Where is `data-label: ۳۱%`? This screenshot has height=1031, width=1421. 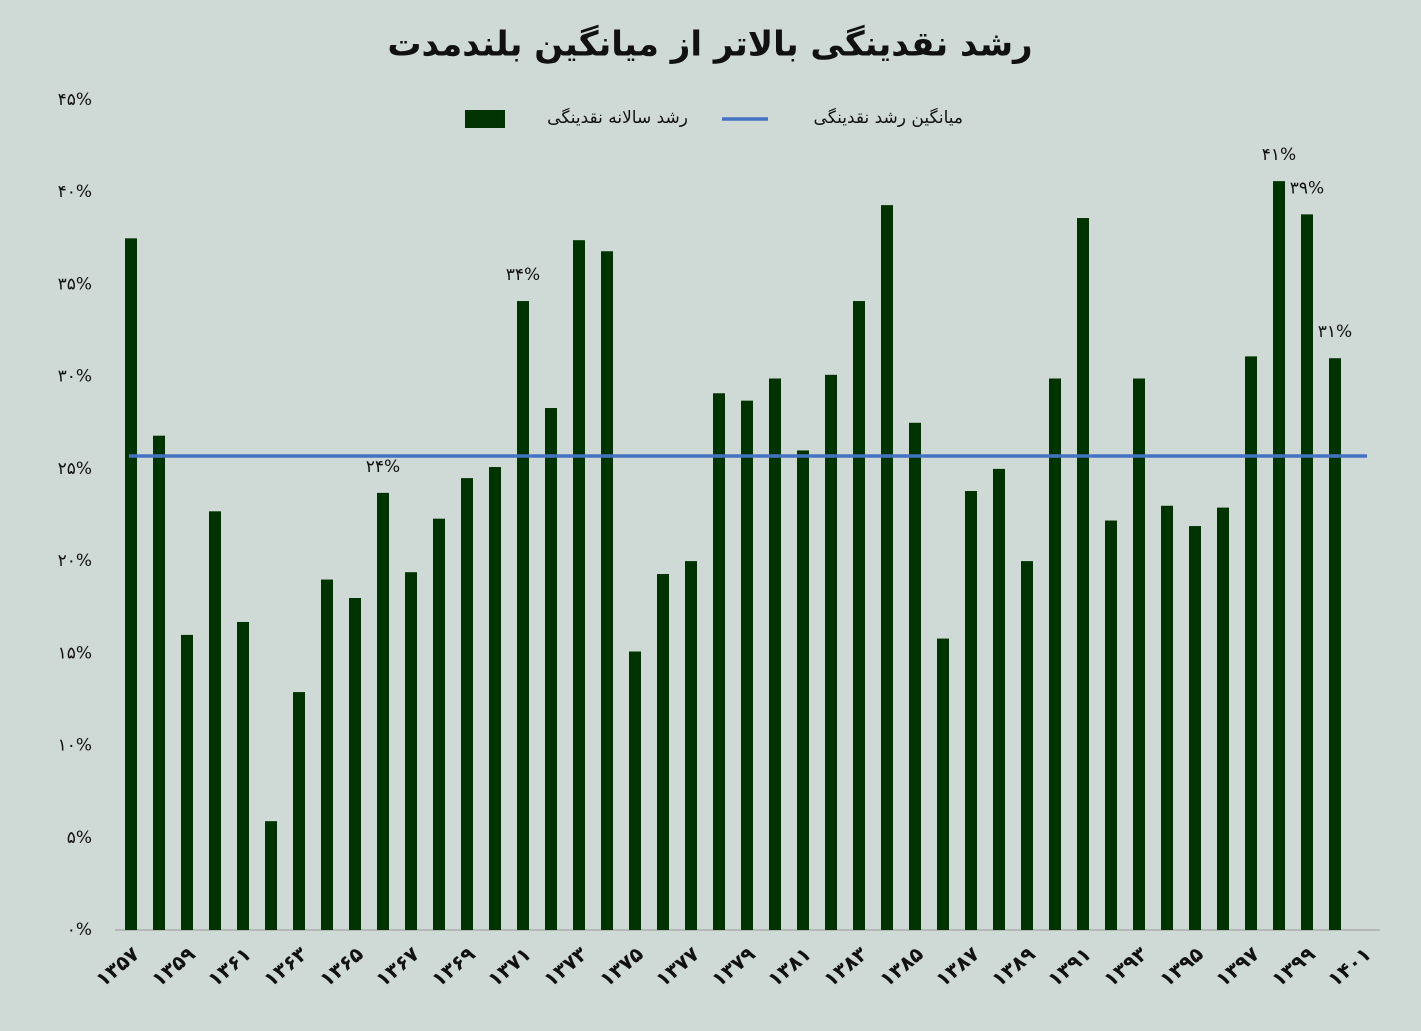
data-label: ۳۱% is located at coordinates (1335, 332).